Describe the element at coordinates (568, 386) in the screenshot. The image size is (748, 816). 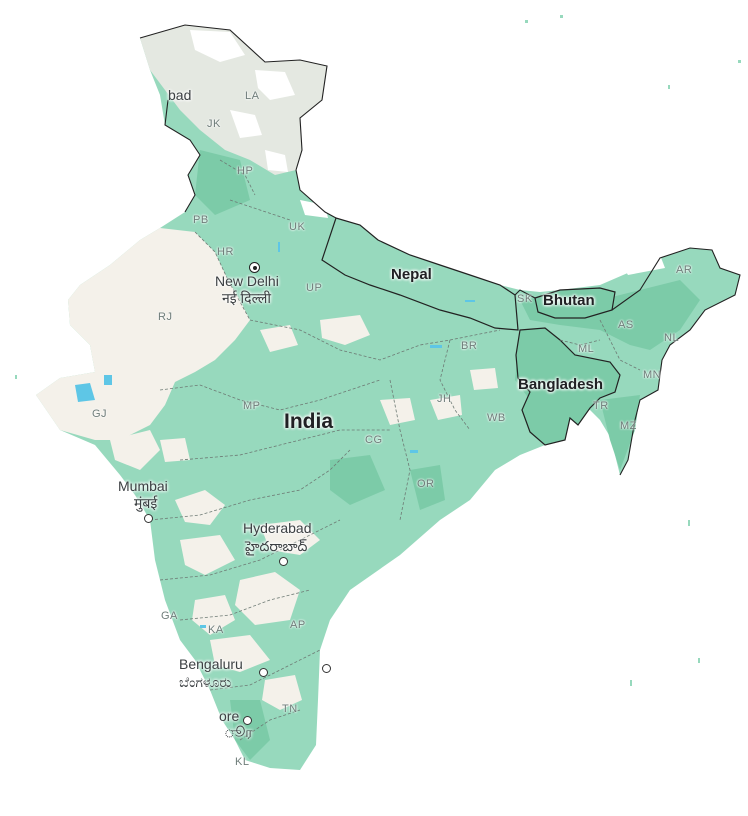
I see `bangladesh-region` at that location.